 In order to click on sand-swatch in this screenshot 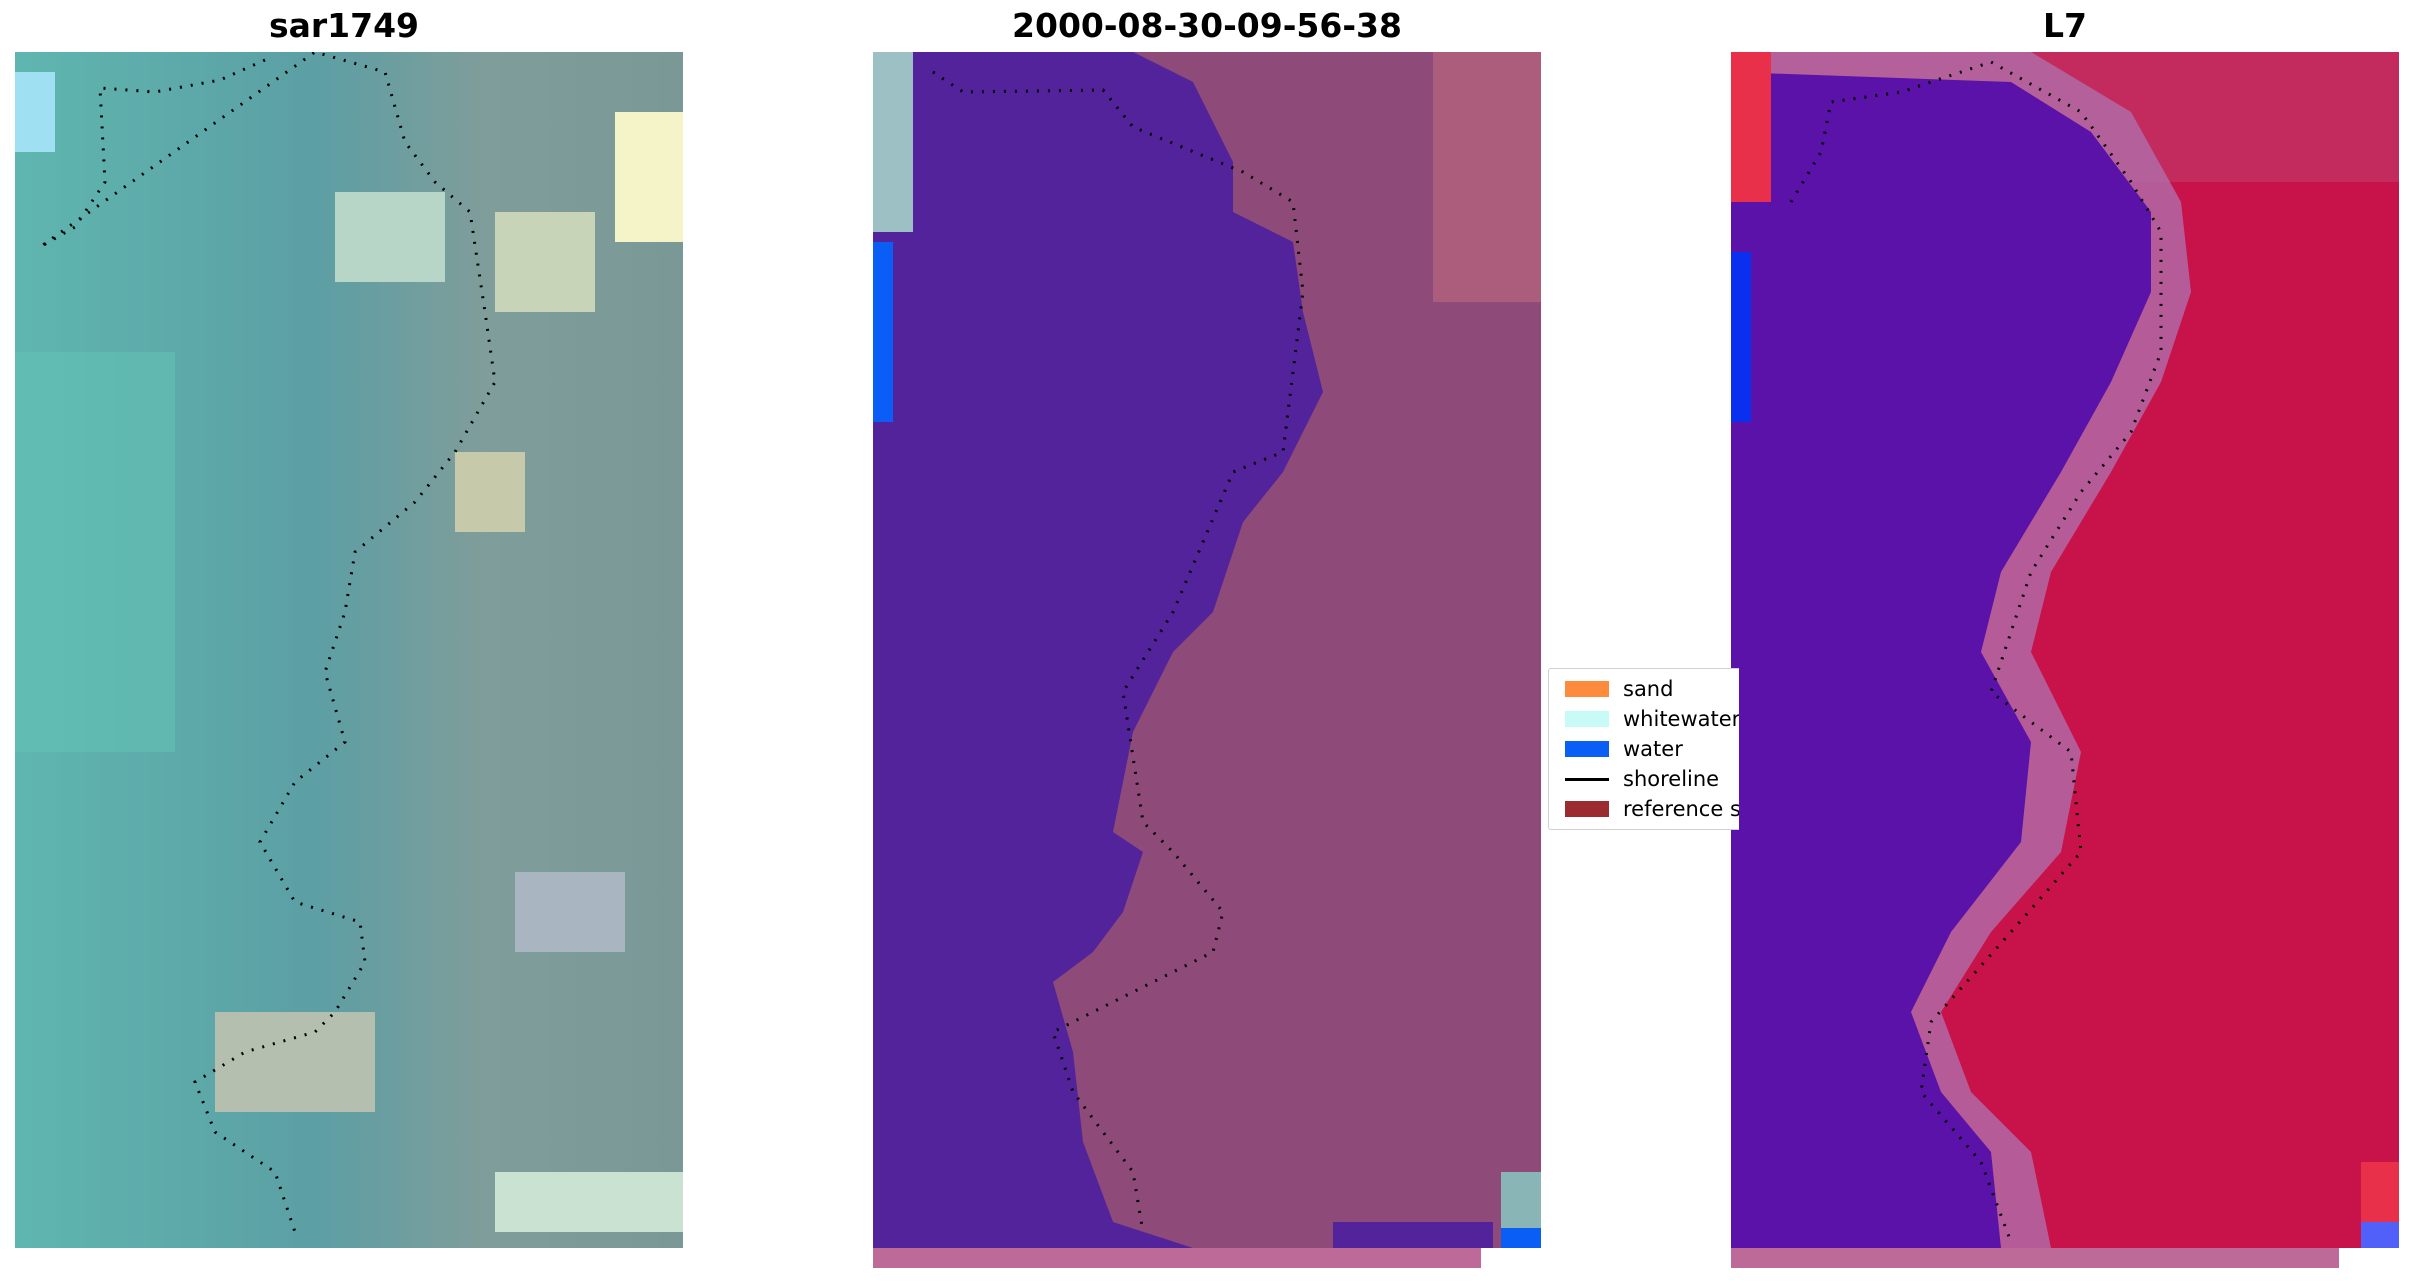, I will do `click(1587, 689)`.